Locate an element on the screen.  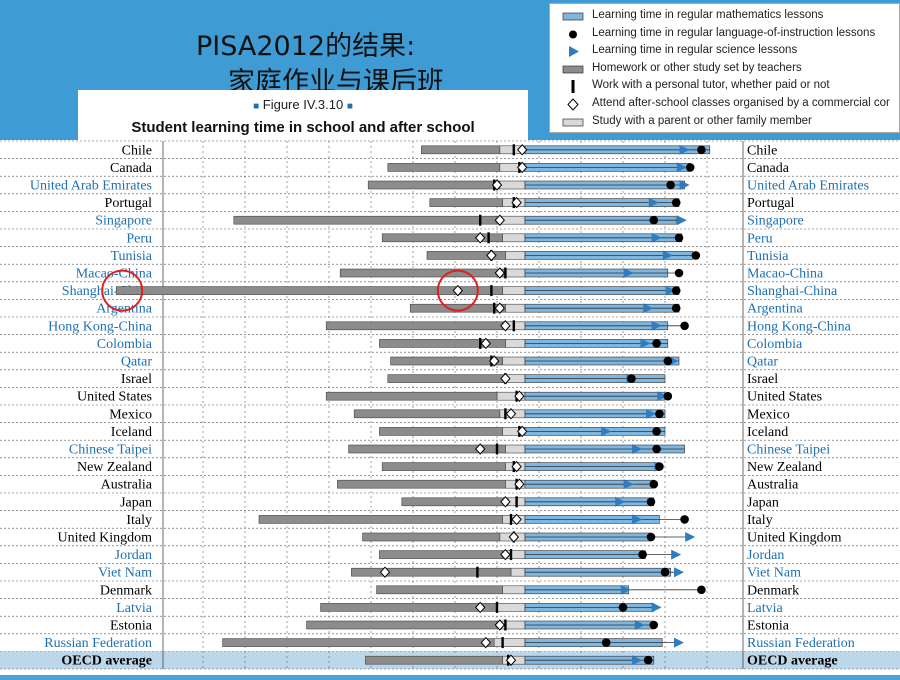
country-label-right: Australia is located at coordinates (773, 485).